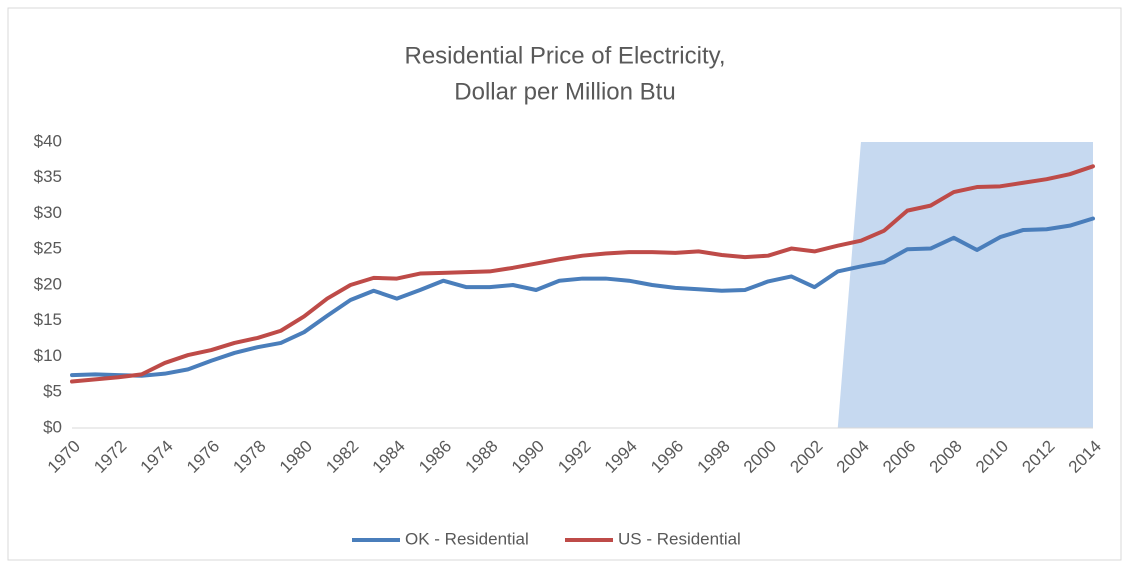 This screenshot has height=569, width=1130. Describe the element at coordinates (48, 248) in the screenshot. I see `y-tick-label: $25` at that location.